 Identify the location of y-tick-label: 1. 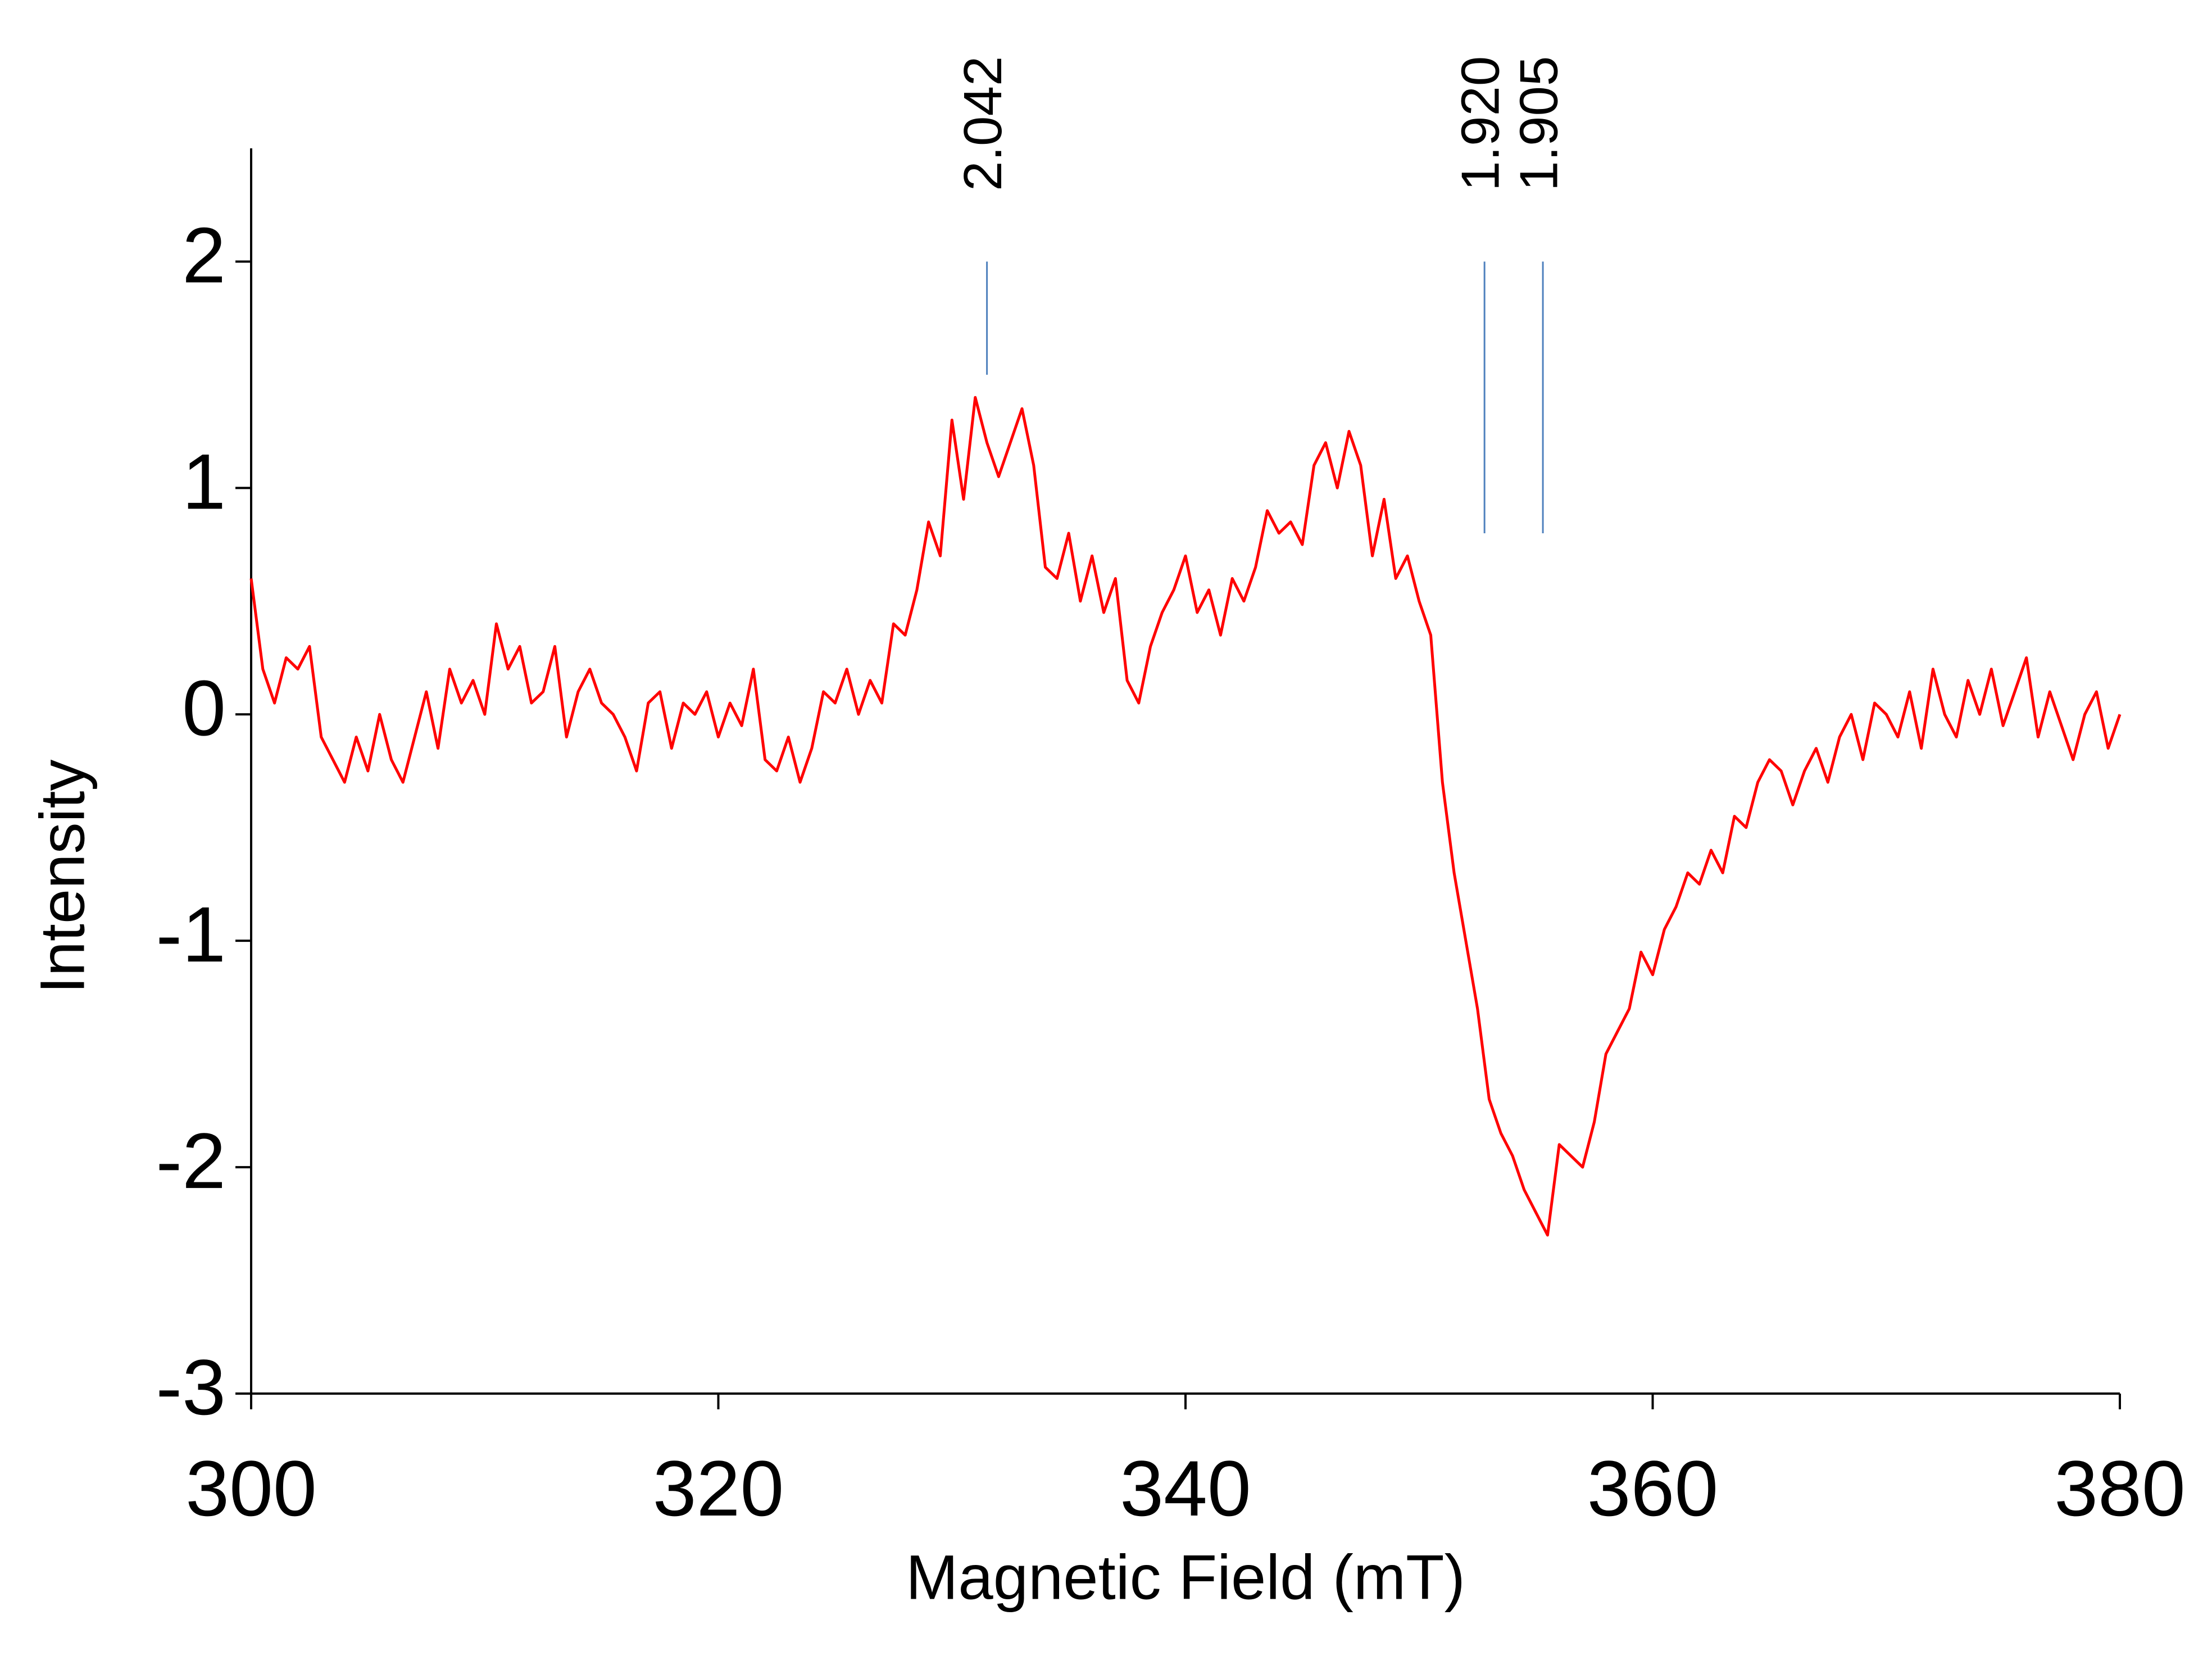
(204, 481).